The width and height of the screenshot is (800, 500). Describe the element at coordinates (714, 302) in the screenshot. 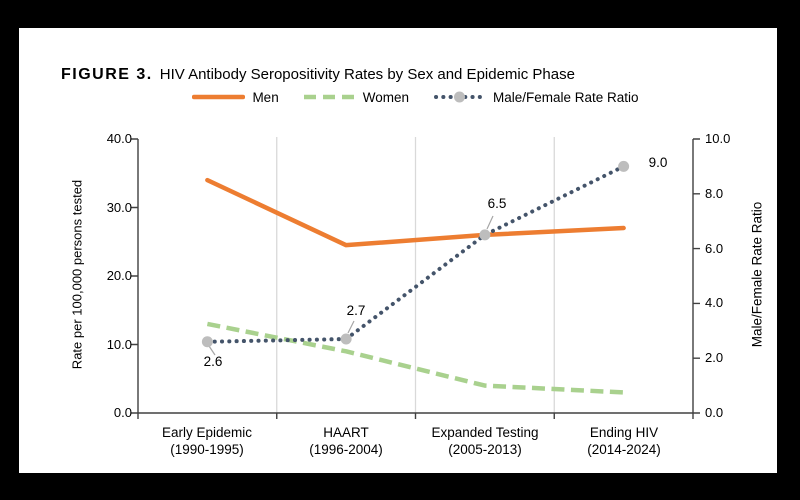

I see `right-axis-tick: 4.0` at that location.